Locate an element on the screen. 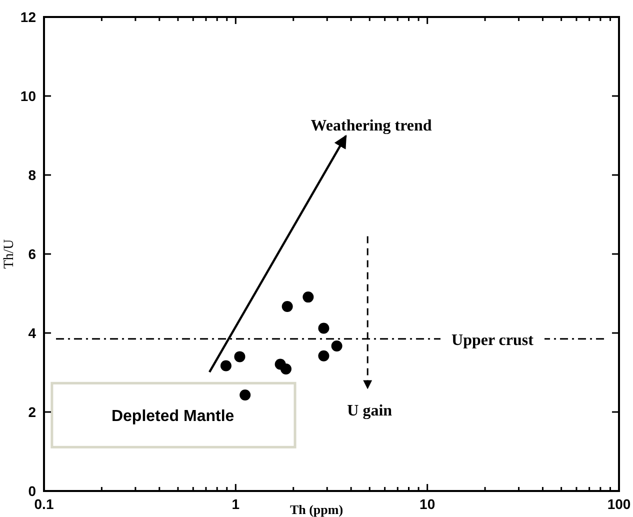 Image resolution: width=633 pixels, height=517 pixels. x-tick-label: 1 is located at coordinates (236, 504).